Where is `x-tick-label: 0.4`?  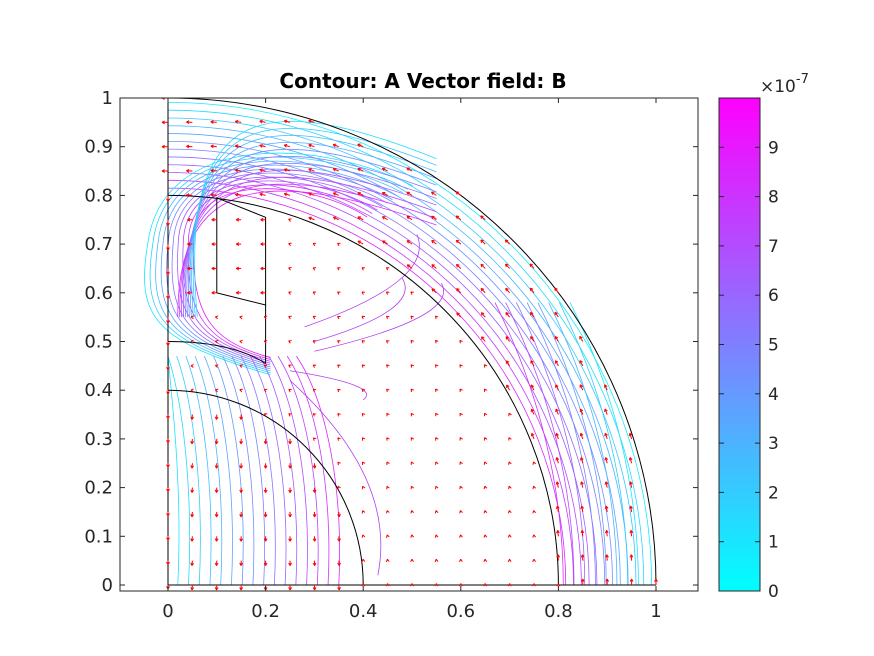
x-tick-label: 0.4 is located at coordinates (363, 611).